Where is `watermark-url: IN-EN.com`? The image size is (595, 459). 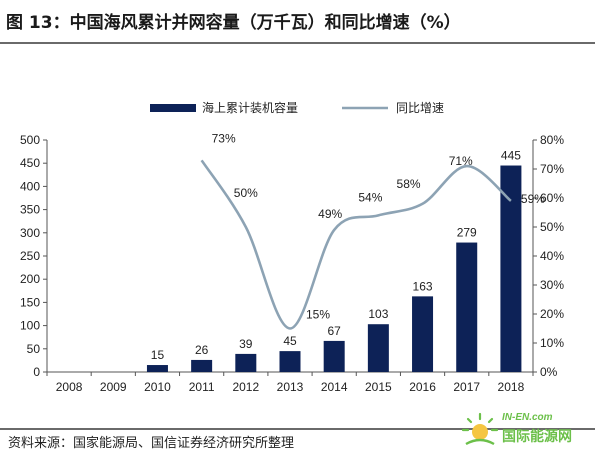 watermark-url: IN-EN.com is located at coordinates (527, 417).